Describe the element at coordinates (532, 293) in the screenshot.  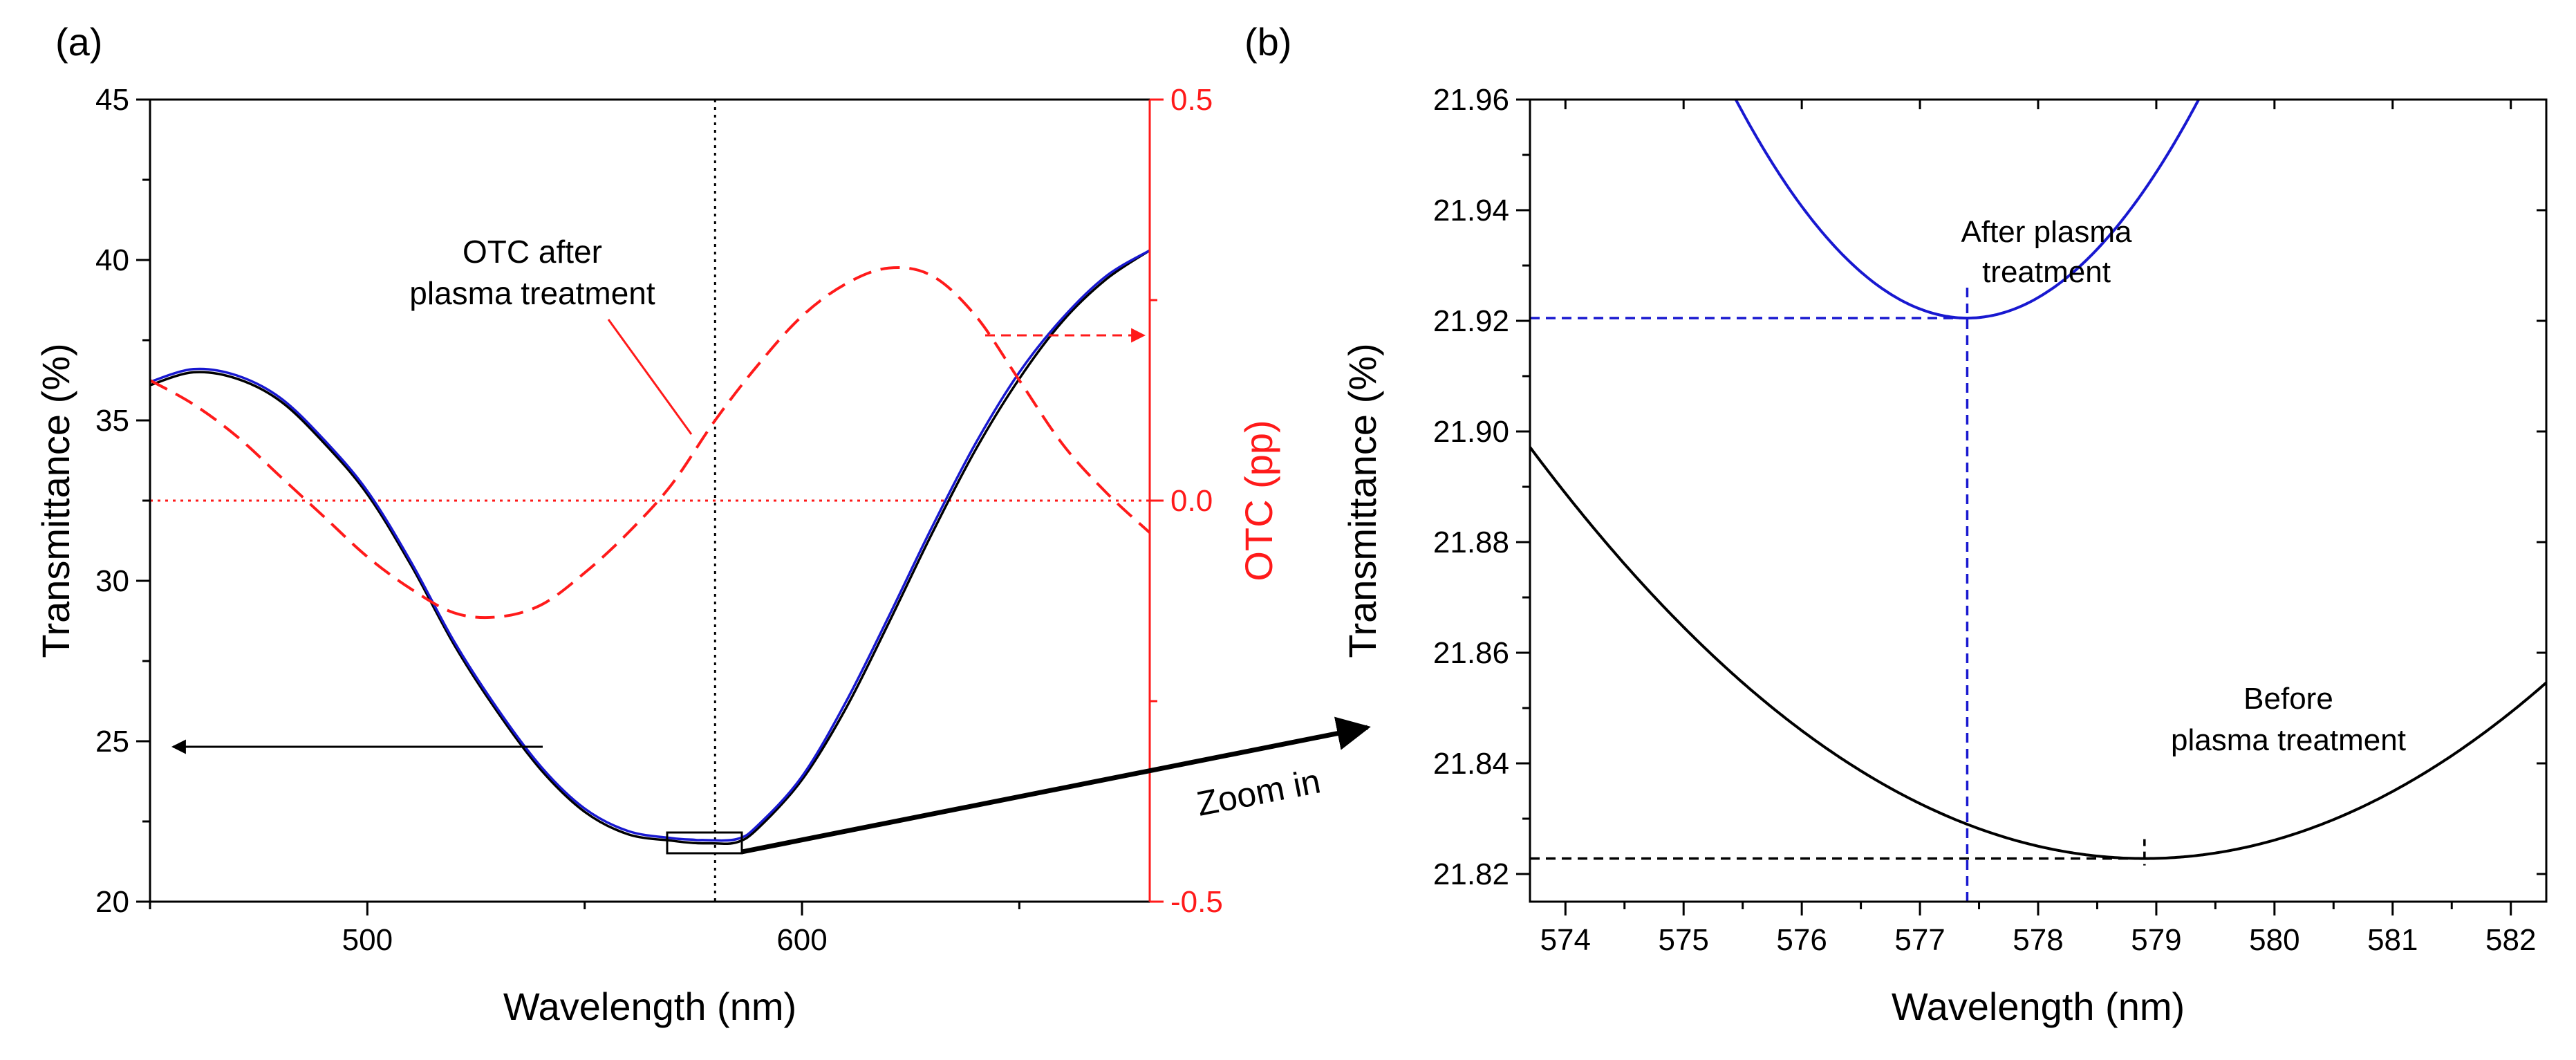
I see `otc-annotation-line2: plasma treatment` at that location.